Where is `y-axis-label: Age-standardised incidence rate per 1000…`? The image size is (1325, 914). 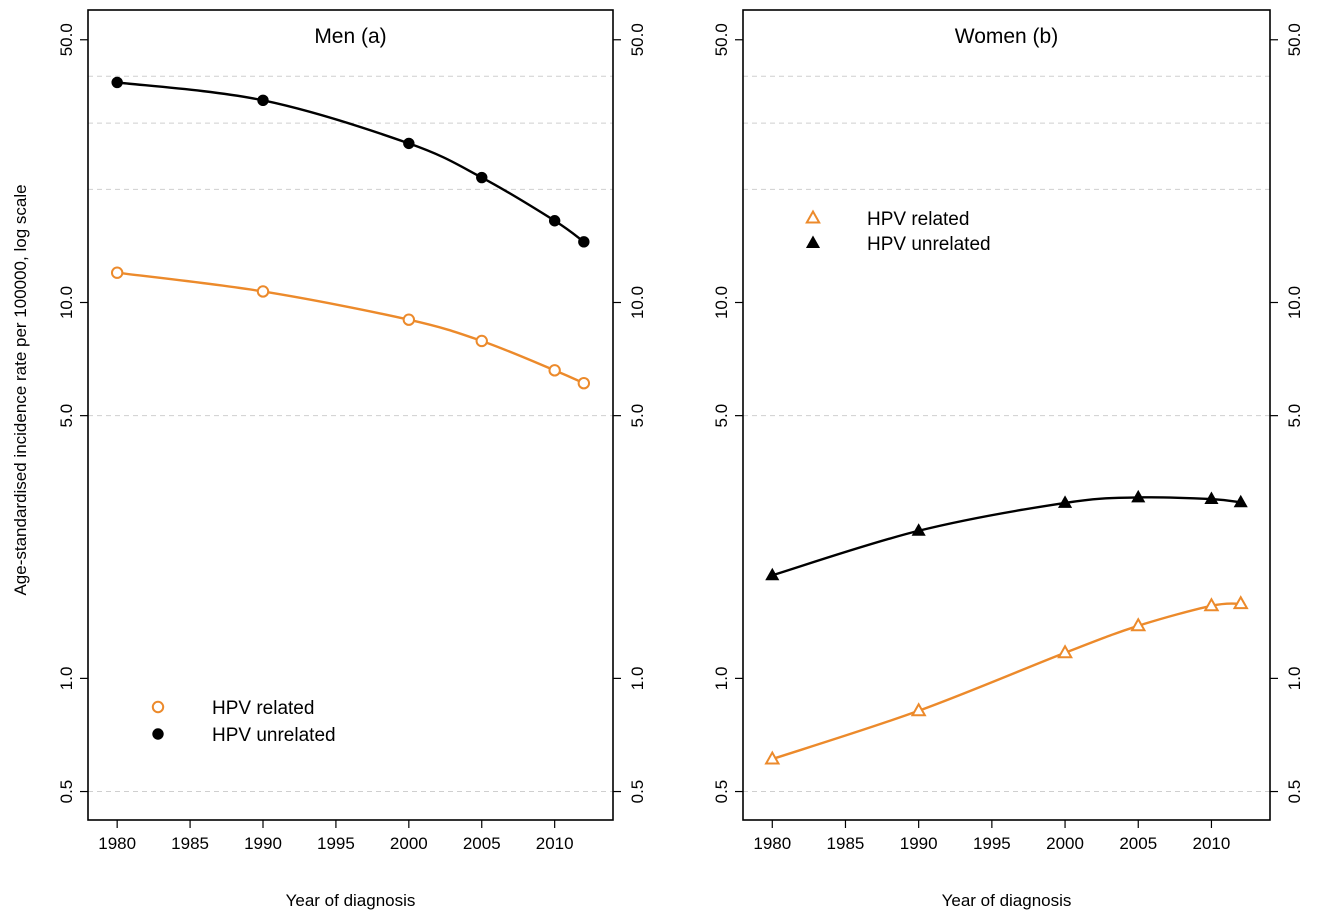 y-axis-label: Age-standardised incidence rate per 1000… is located at coordinates (20, 389).